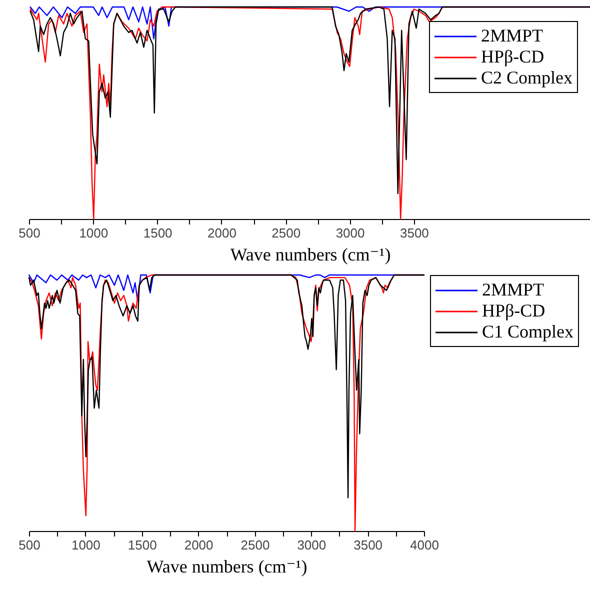  I want to click on legend-label: C1 Complex, so click(528, 332).